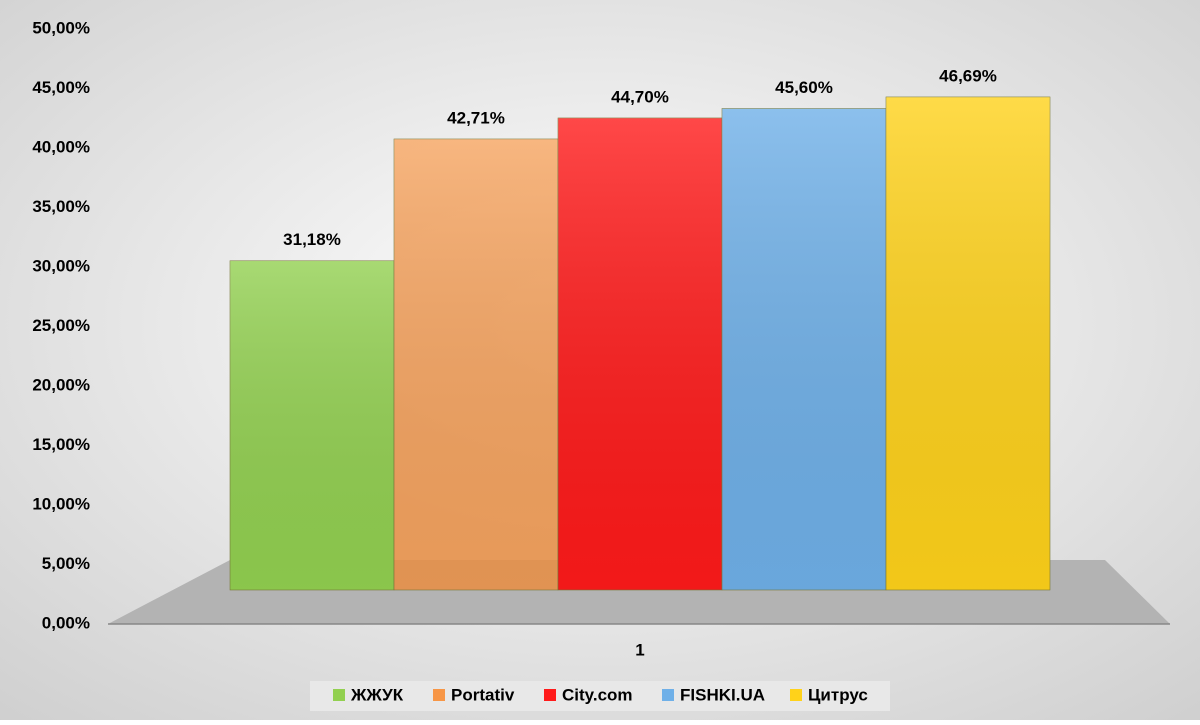 Image resolution: width=1200 pixels, height=725 pixels. Describe the element at coordinates (66, 622) in the screenshot. I see `y-tick-label: 0,00%` at that location.